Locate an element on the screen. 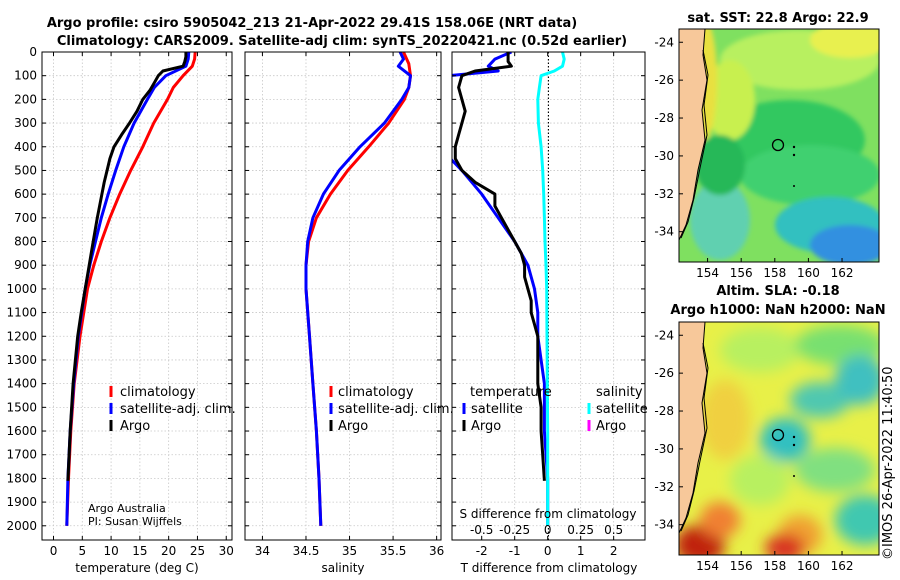 The image size is (900, 580). x-tick-label: 20 is located at coordinates (168, 551).